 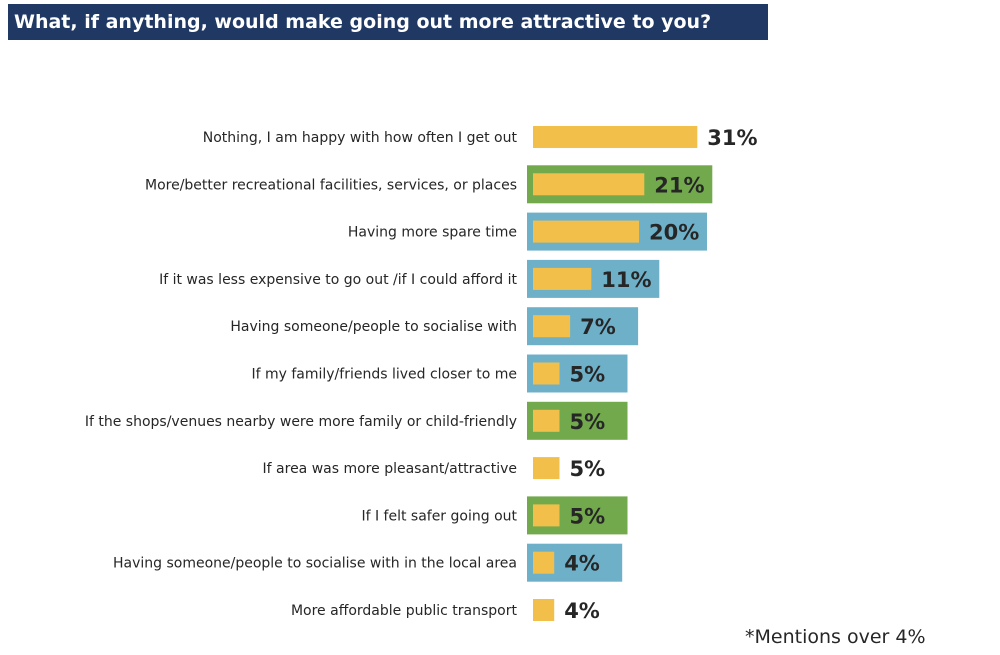 I want to click on value-label: 21%, so click(x=679, y=185).